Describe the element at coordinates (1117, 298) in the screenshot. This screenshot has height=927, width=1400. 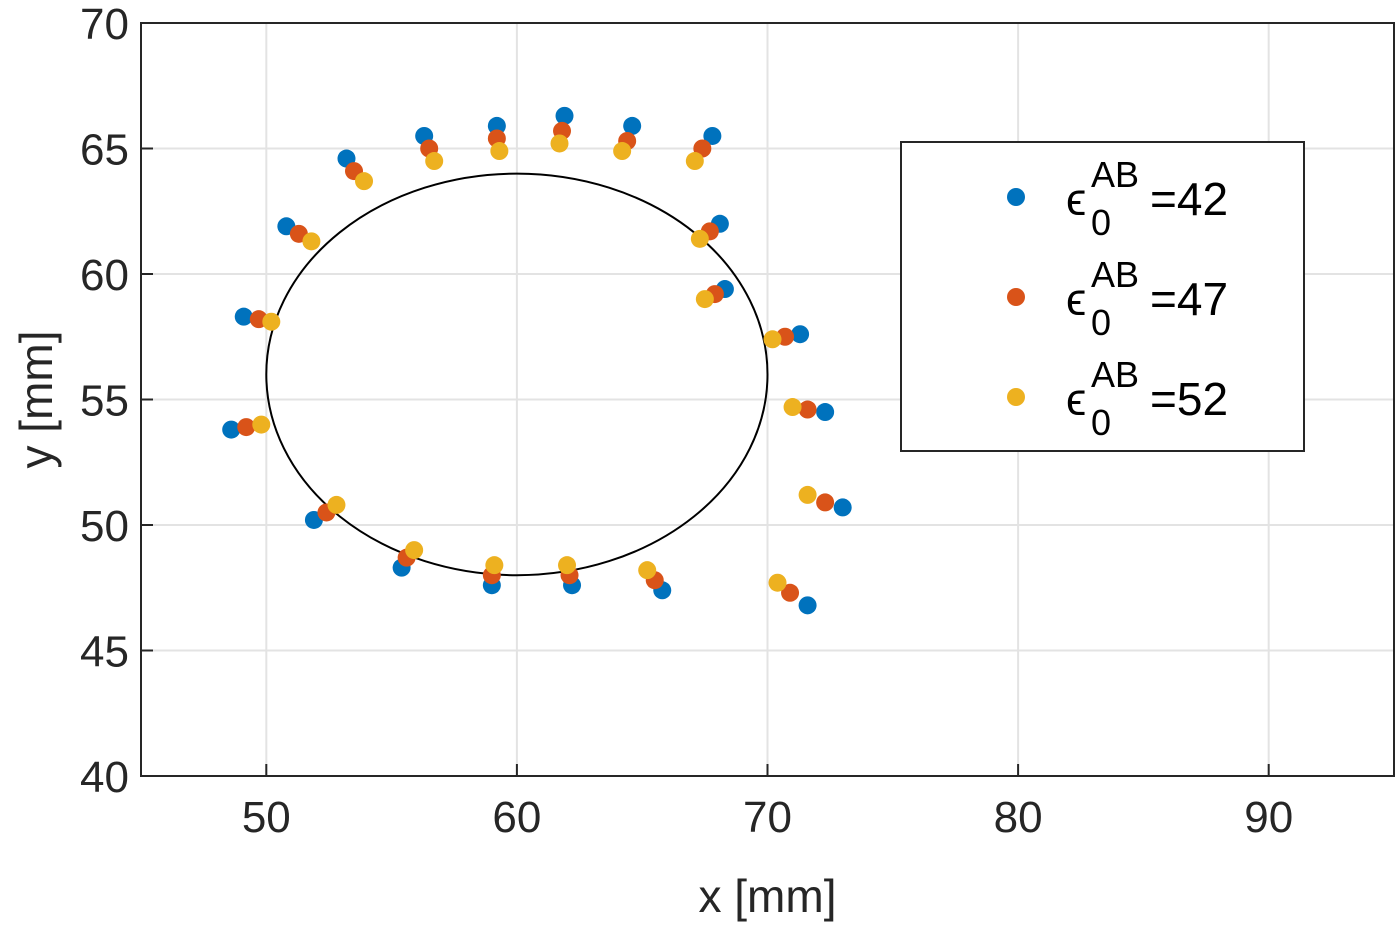
I see `legend-item: ϵ 0 AB =47` at that location.